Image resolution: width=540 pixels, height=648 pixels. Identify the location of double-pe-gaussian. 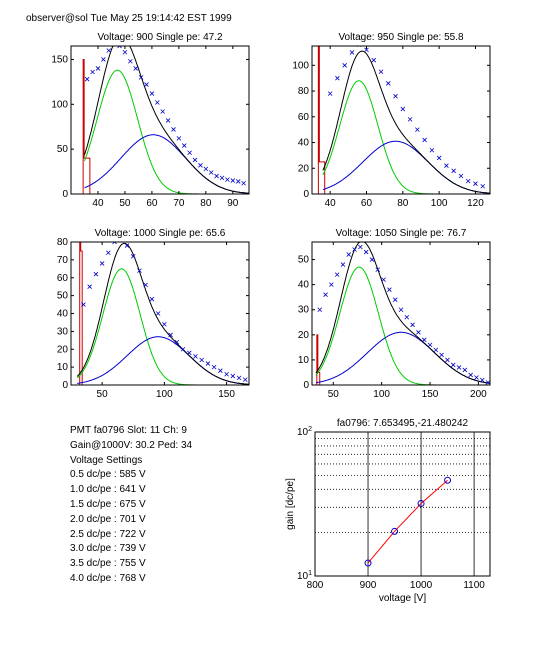
(163, 360).